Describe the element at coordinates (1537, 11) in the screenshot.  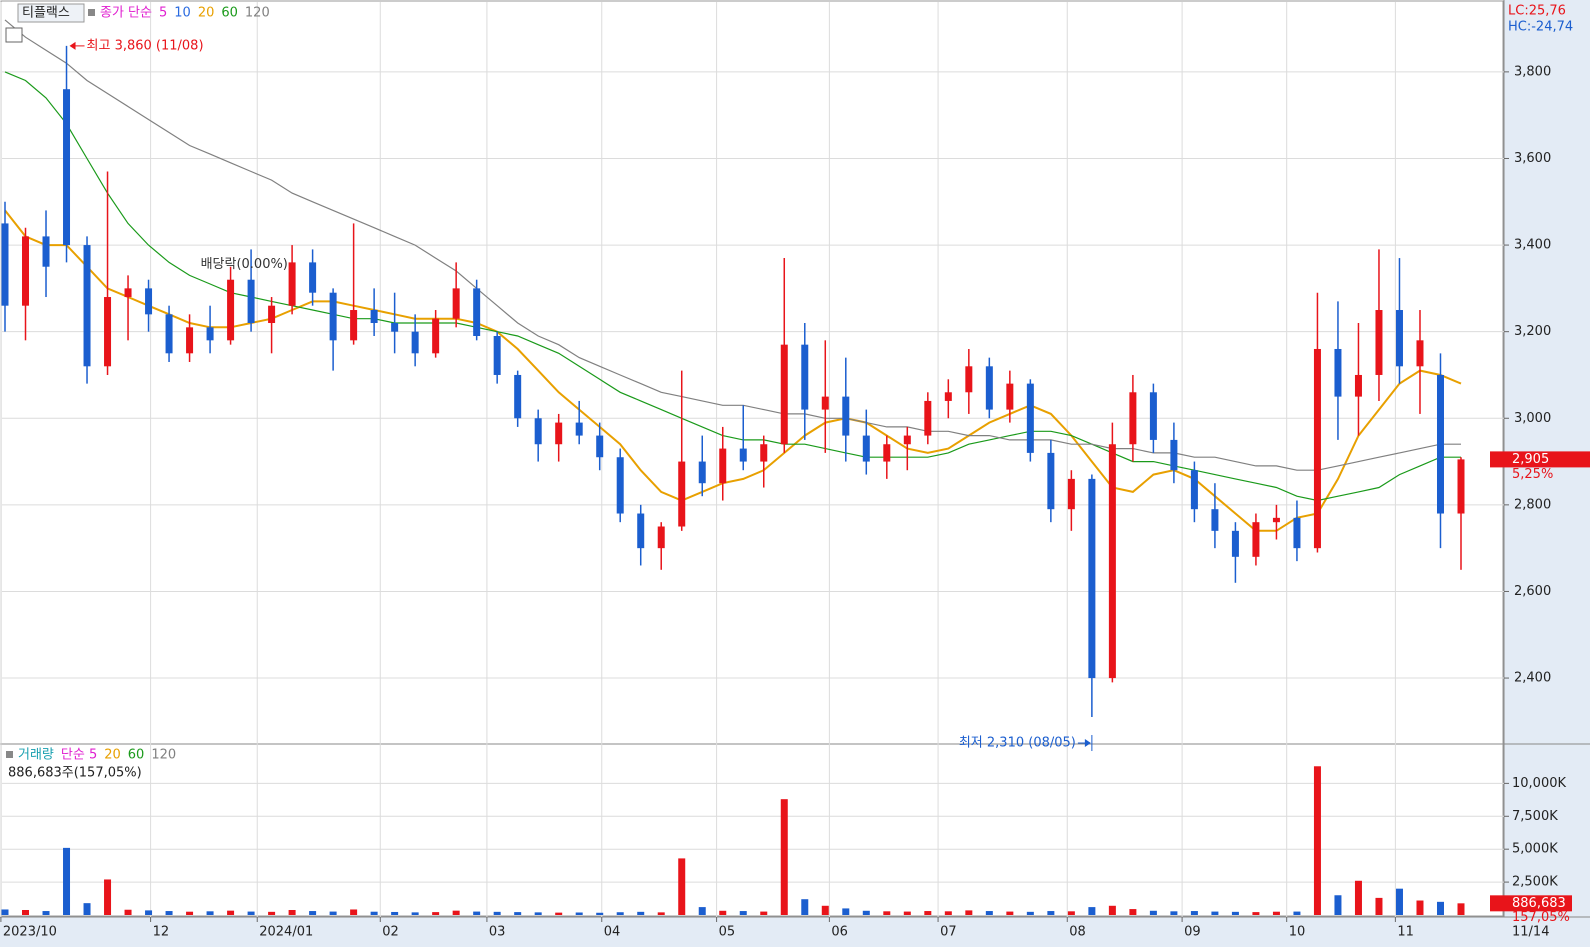
I see `lc-label: LC:25,76` at that location.